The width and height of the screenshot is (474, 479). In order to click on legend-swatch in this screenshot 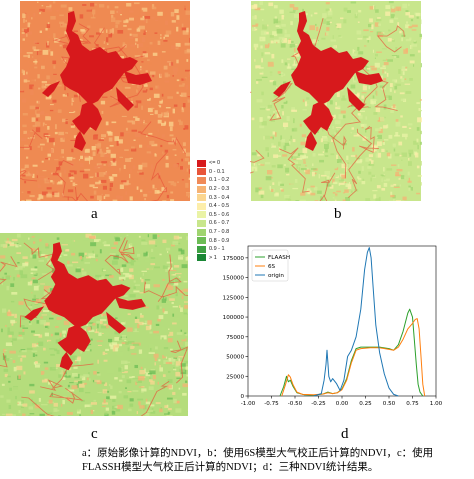, I will do `click(201, 223)`.